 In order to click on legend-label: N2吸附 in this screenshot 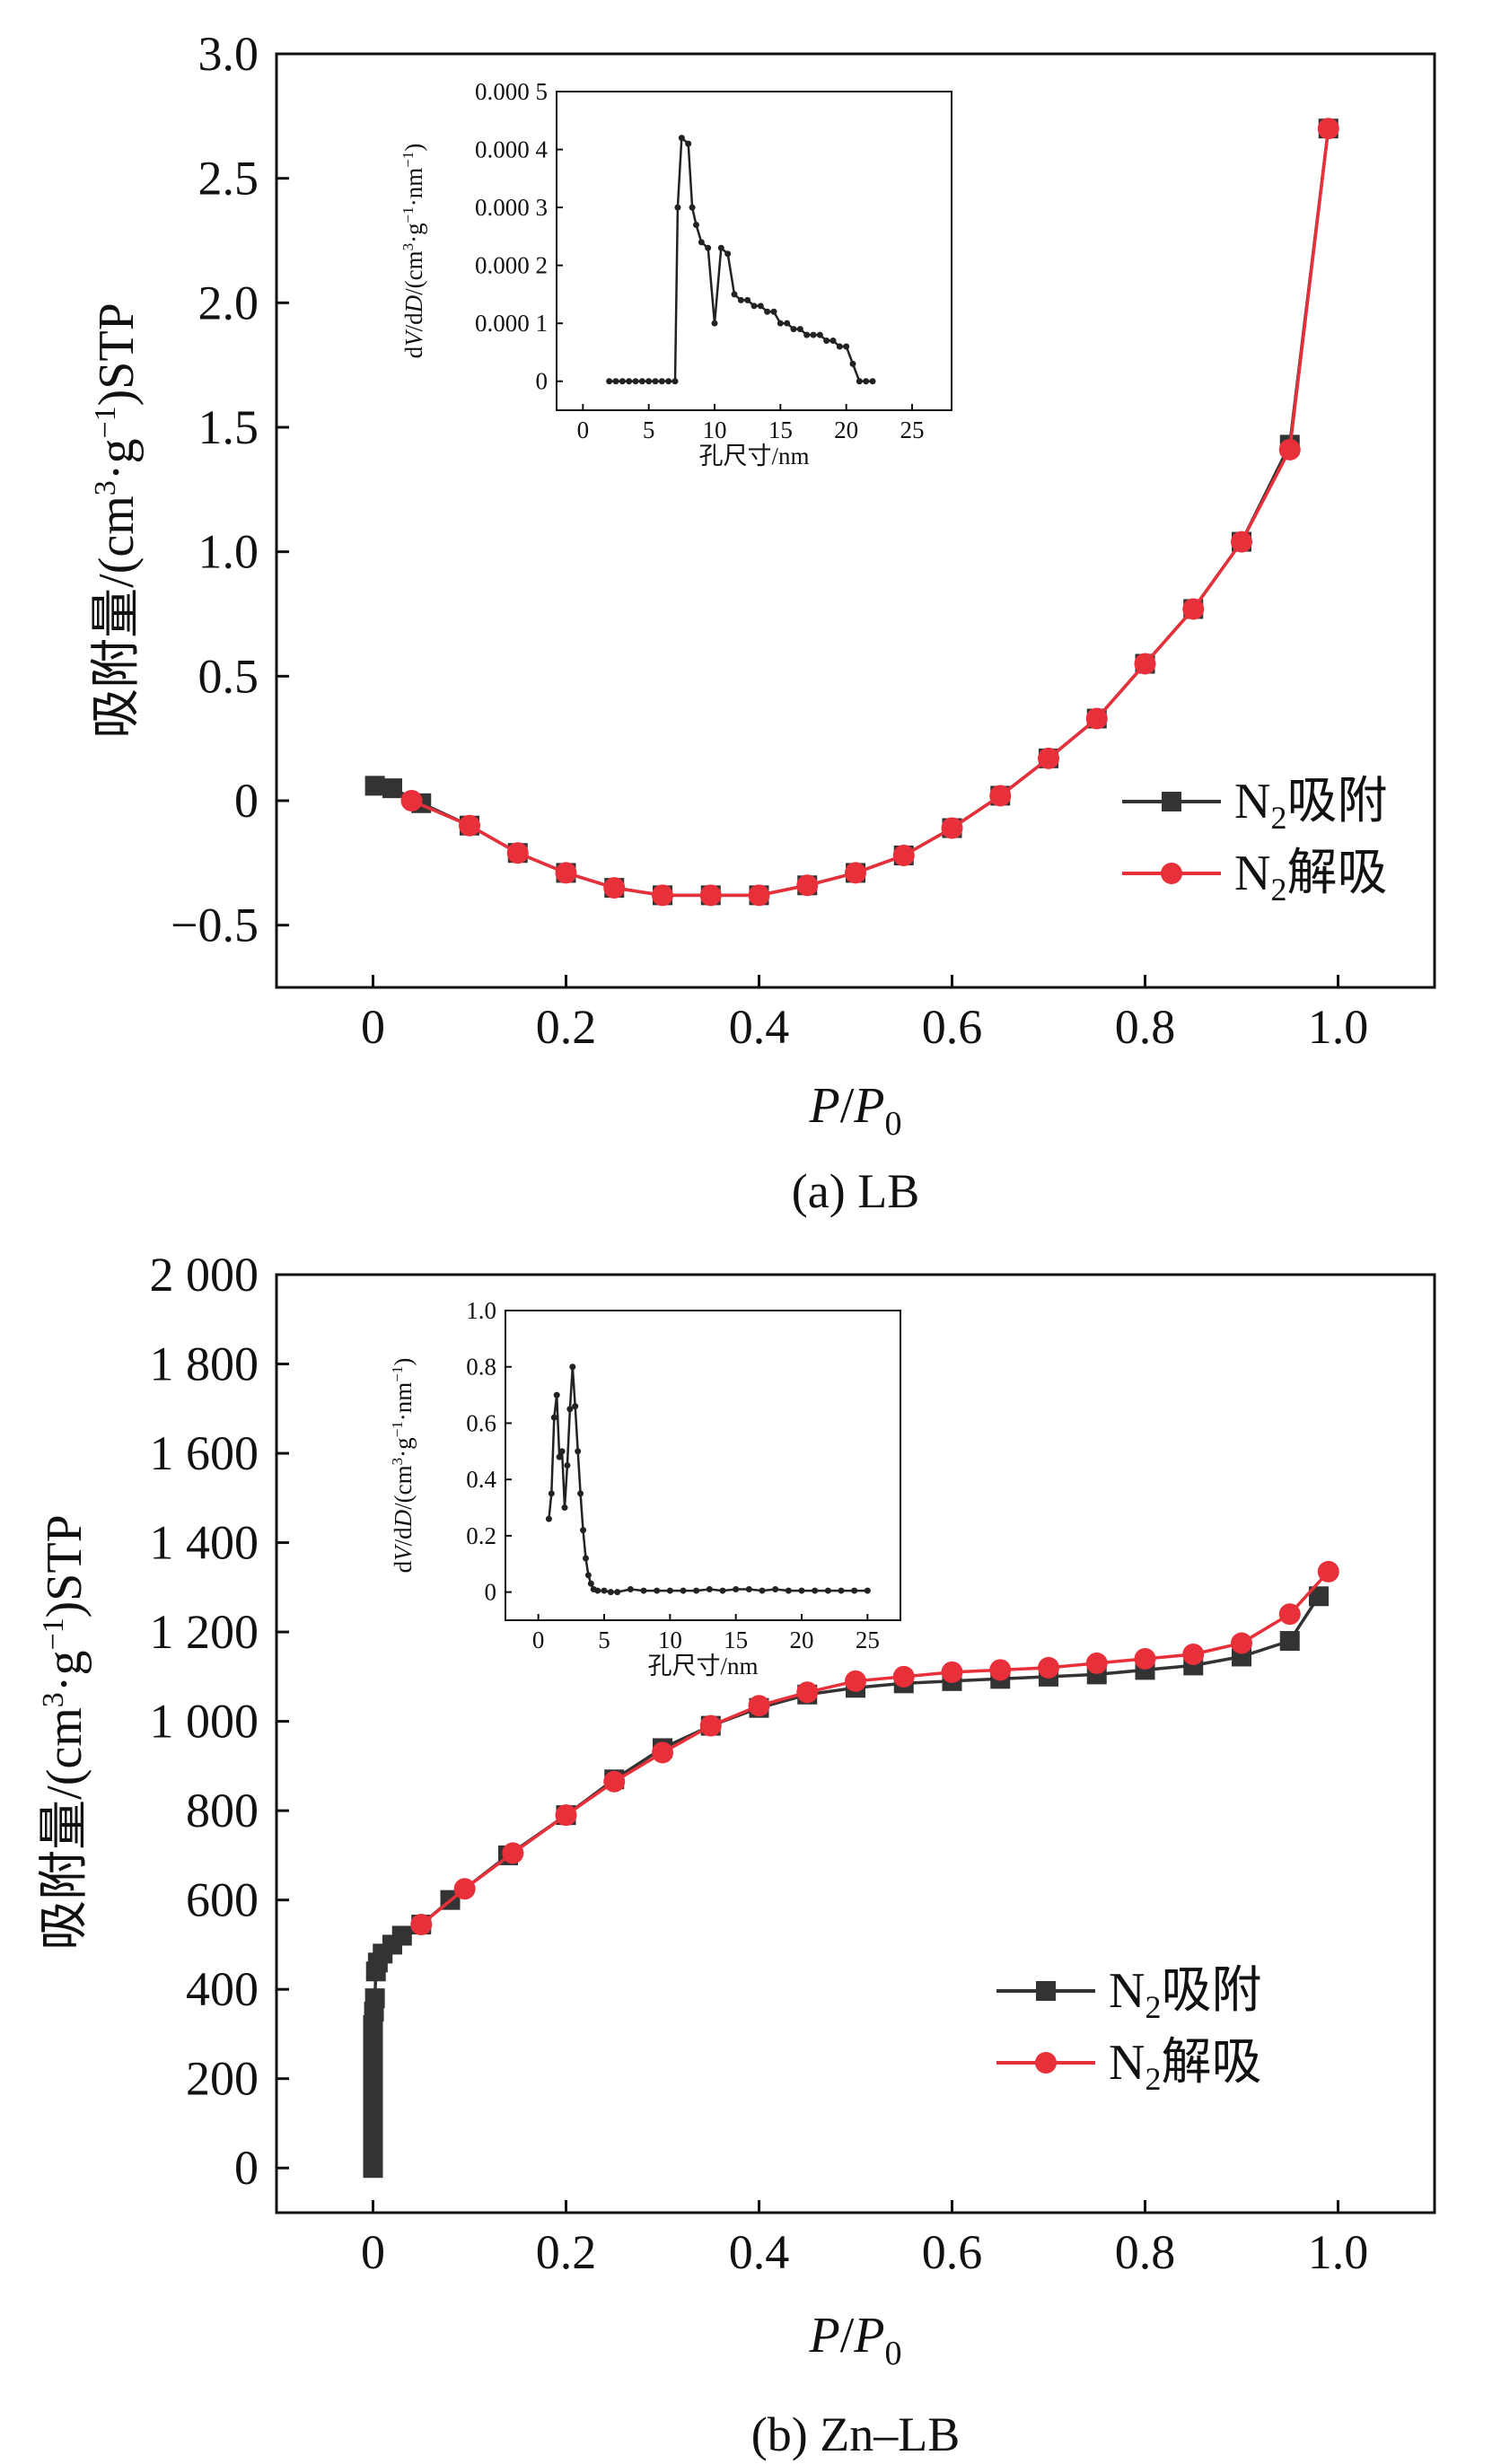, I will do `click(1310, 805)`.